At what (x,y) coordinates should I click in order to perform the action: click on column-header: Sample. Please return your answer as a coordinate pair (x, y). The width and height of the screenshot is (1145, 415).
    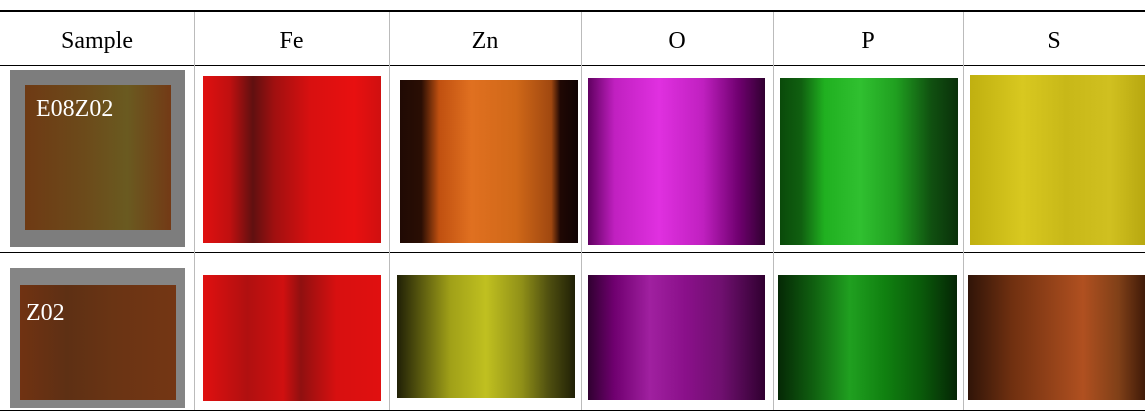
    Looking at the image, I should click on (97, 41).